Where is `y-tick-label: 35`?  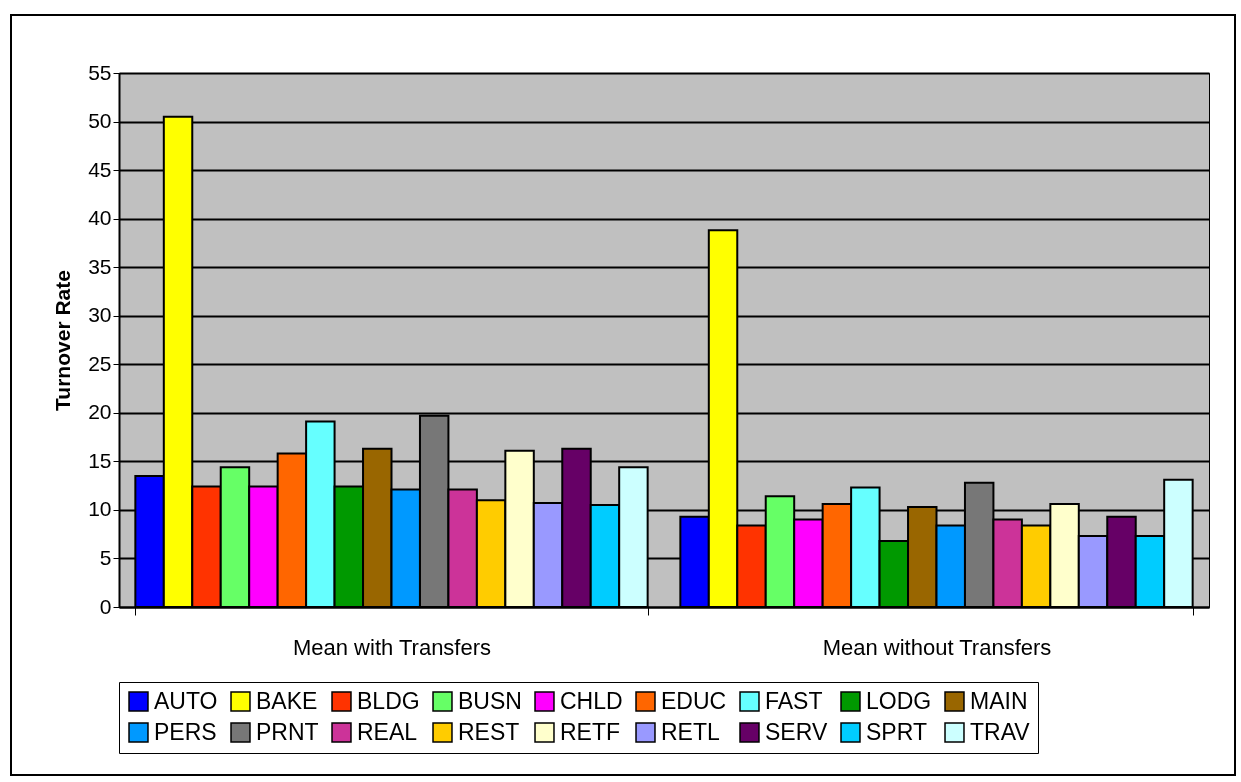 y-tick-label: 35 is located at coordinates (100, 266).